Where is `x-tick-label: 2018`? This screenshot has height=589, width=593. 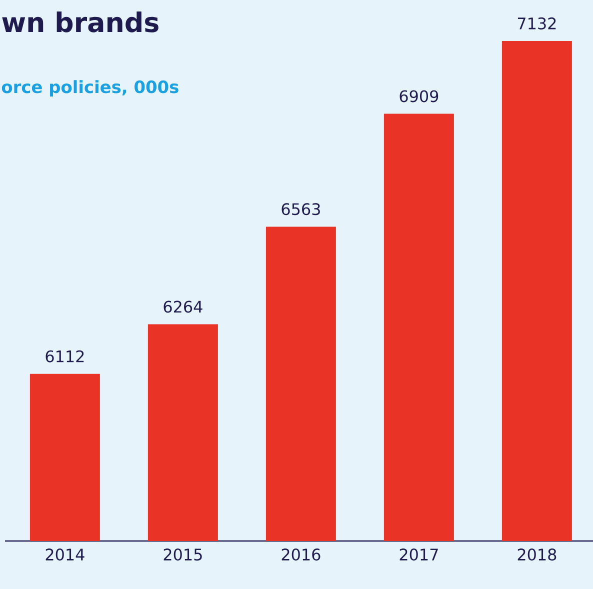
x-tick-label: 2018 is located at coordinates (537, 554).